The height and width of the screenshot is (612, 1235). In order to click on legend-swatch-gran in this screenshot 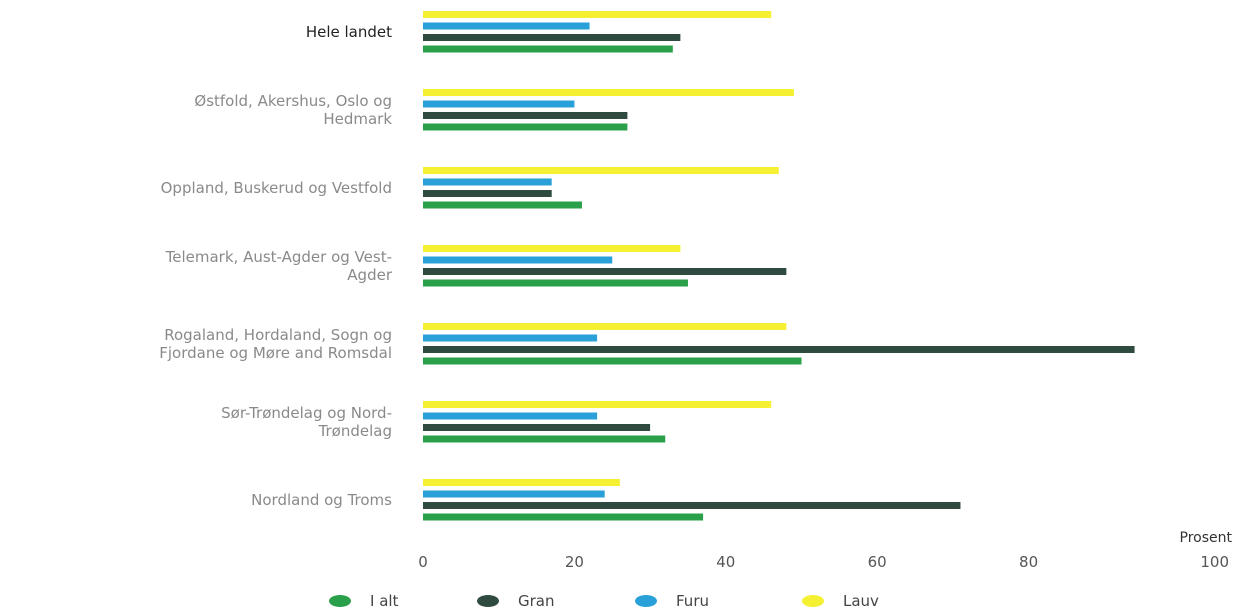, I will do `click(488, 601)`.